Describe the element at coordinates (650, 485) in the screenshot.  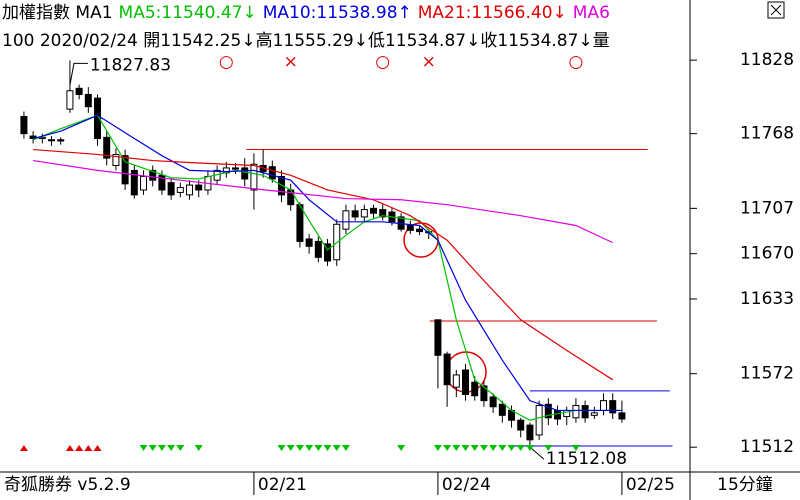
I see `x-tick-label: 02/25` at that location.